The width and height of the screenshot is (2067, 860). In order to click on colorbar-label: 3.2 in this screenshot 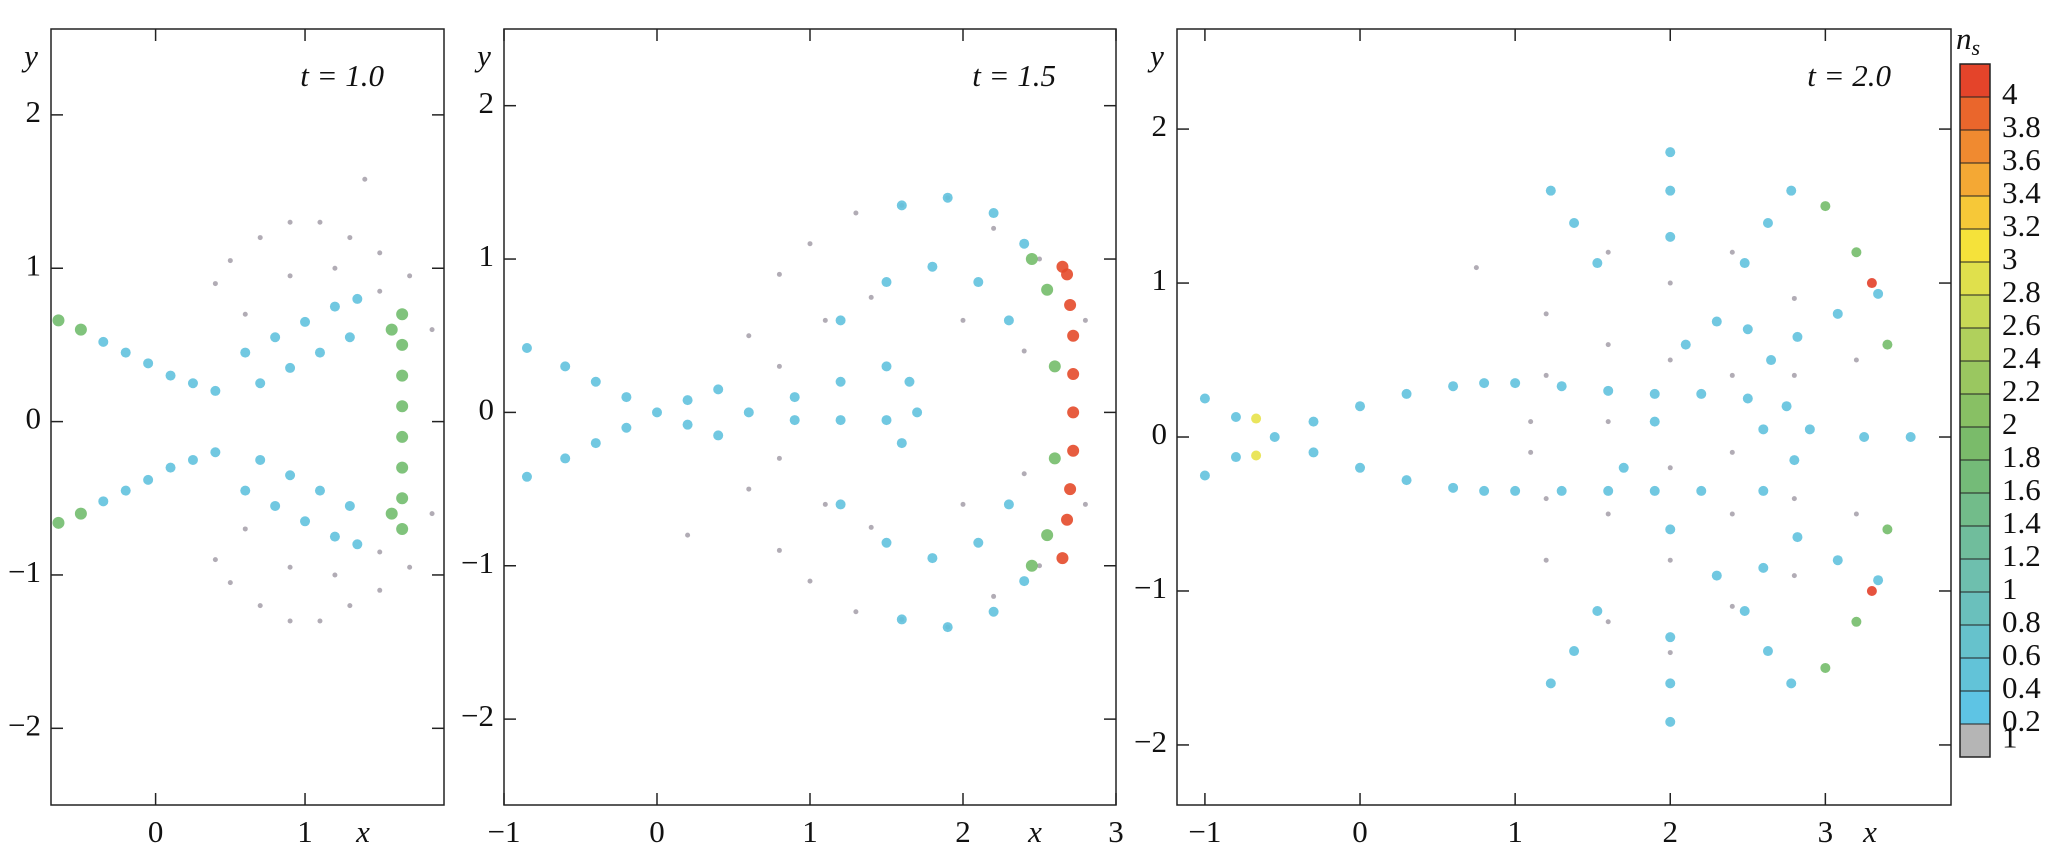, I will do `click(2021, 225)`.